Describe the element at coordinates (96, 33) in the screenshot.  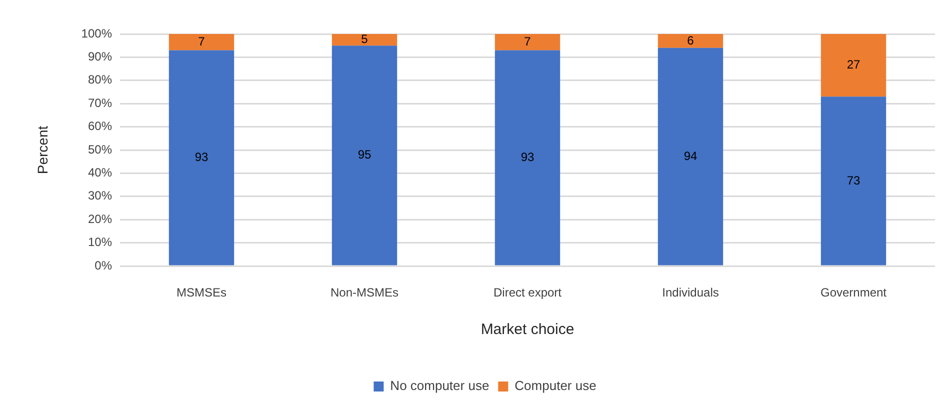
I see `y-tick-label: 100%` at that location.